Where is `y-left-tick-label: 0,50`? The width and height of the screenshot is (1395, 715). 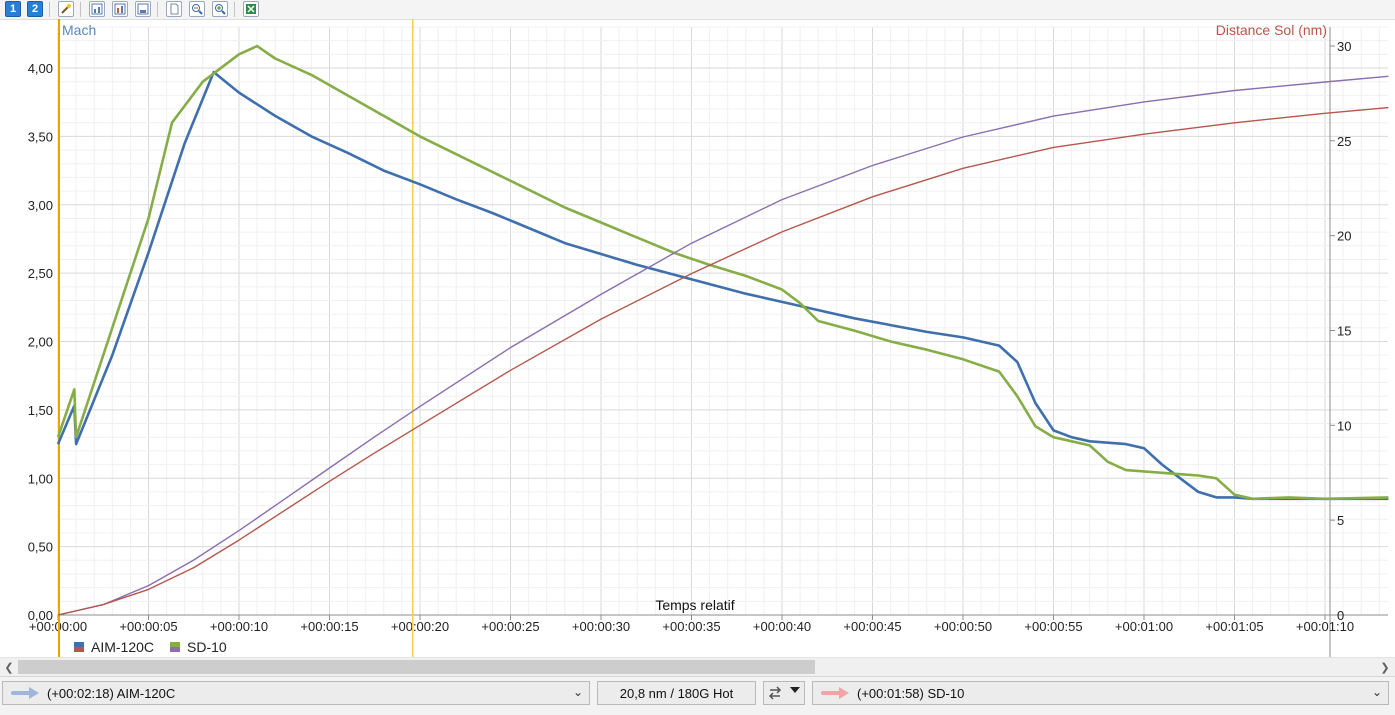
y-left-tick-label: 0,50 is located at coordinates (40, 547).